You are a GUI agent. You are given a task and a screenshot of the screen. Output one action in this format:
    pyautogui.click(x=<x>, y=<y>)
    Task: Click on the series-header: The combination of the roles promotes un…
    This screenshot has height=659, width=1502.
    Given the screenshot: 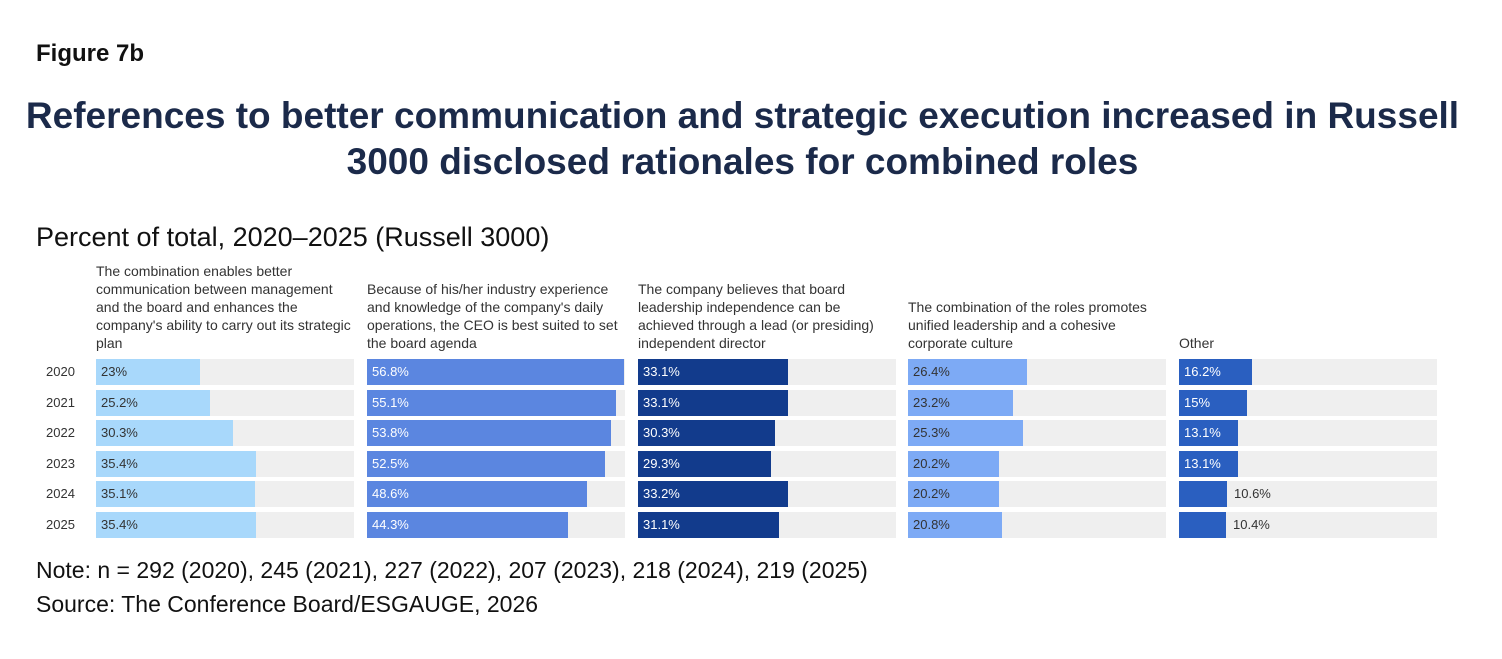 What is the action you would take?
    pyautogui.click(x=1027, y=325)
    